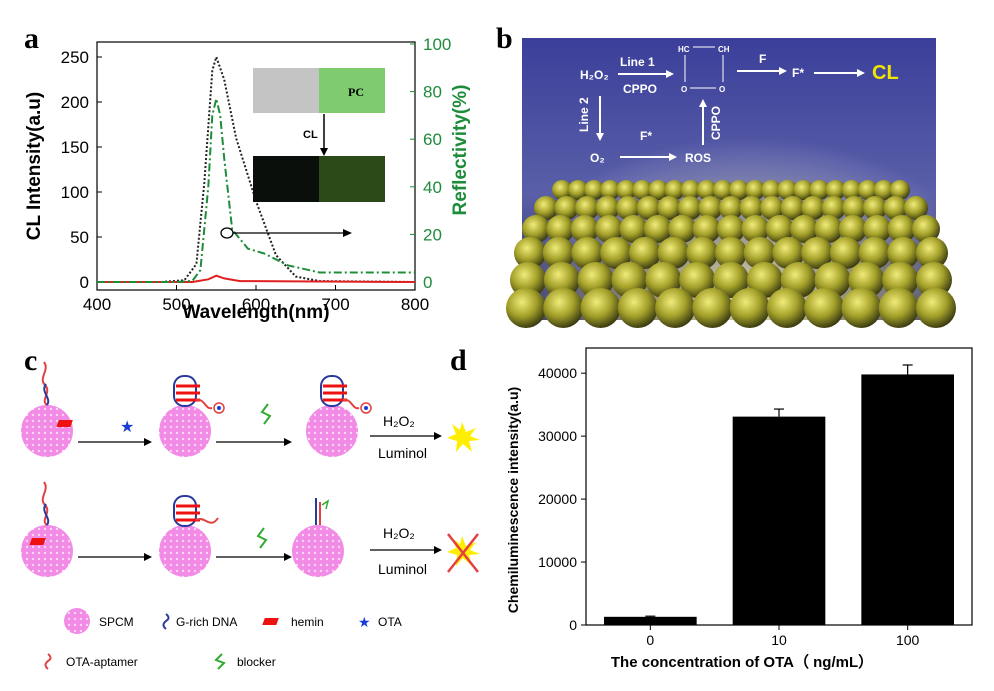  Describe the element at coordinates (557, 373) in the screenshot. I see `y-tick-label-d: 40000` at that location.